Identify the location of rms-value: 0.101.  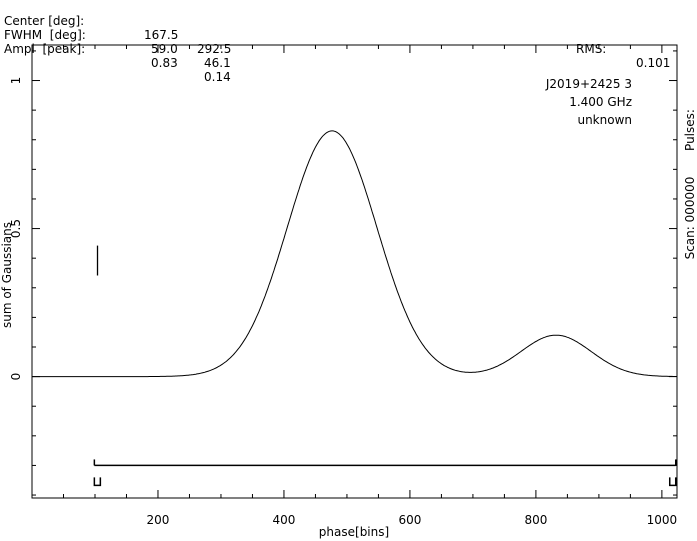
(653, 63).